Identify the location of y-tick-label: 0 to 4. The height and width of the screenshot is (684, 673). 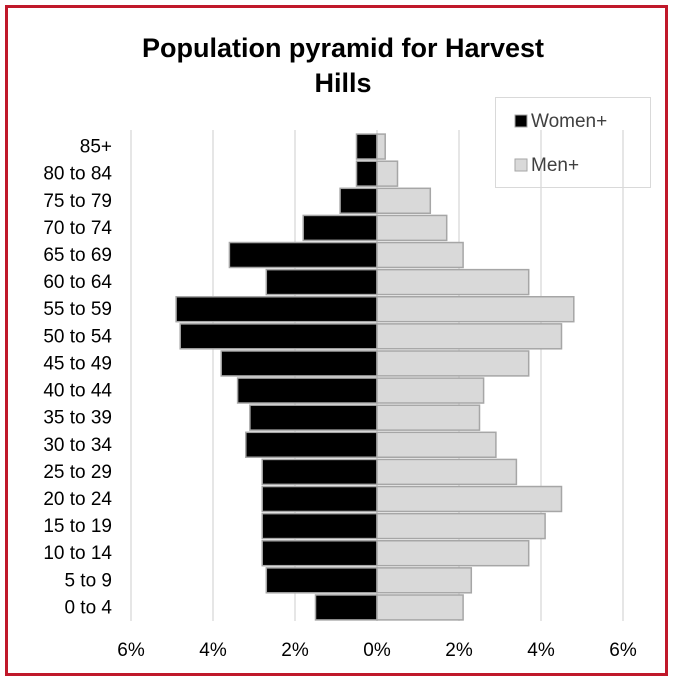
(88, 607).